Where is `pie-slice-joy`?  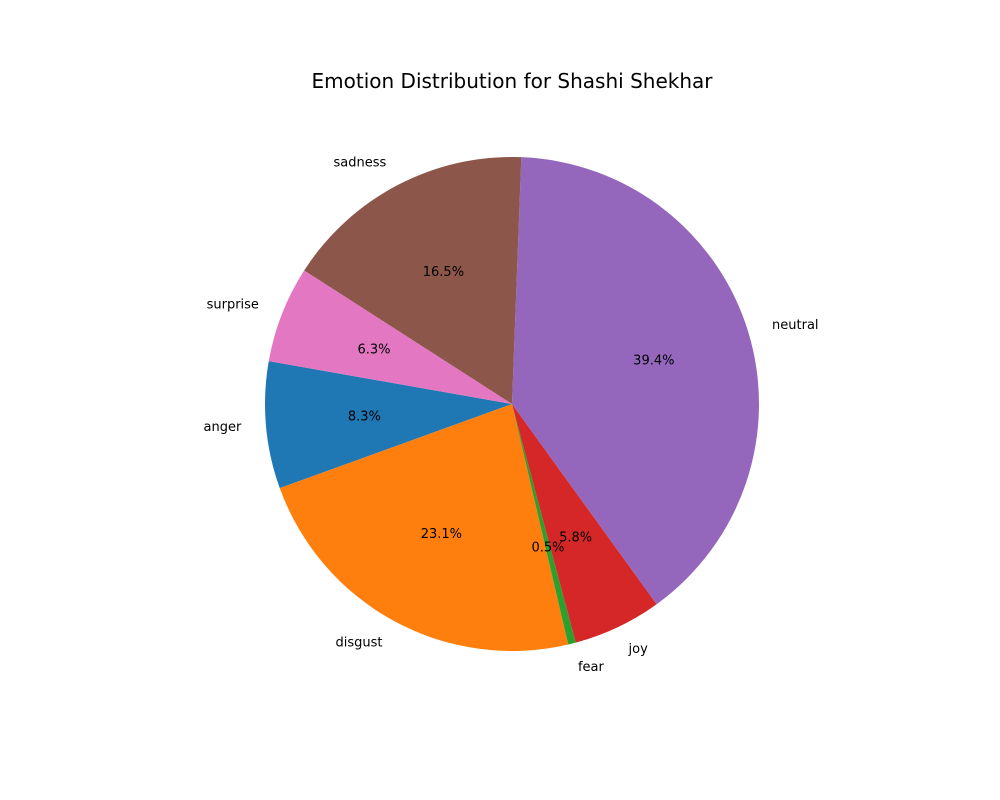 pie-slice-joy is located at coordinates (584, 523).